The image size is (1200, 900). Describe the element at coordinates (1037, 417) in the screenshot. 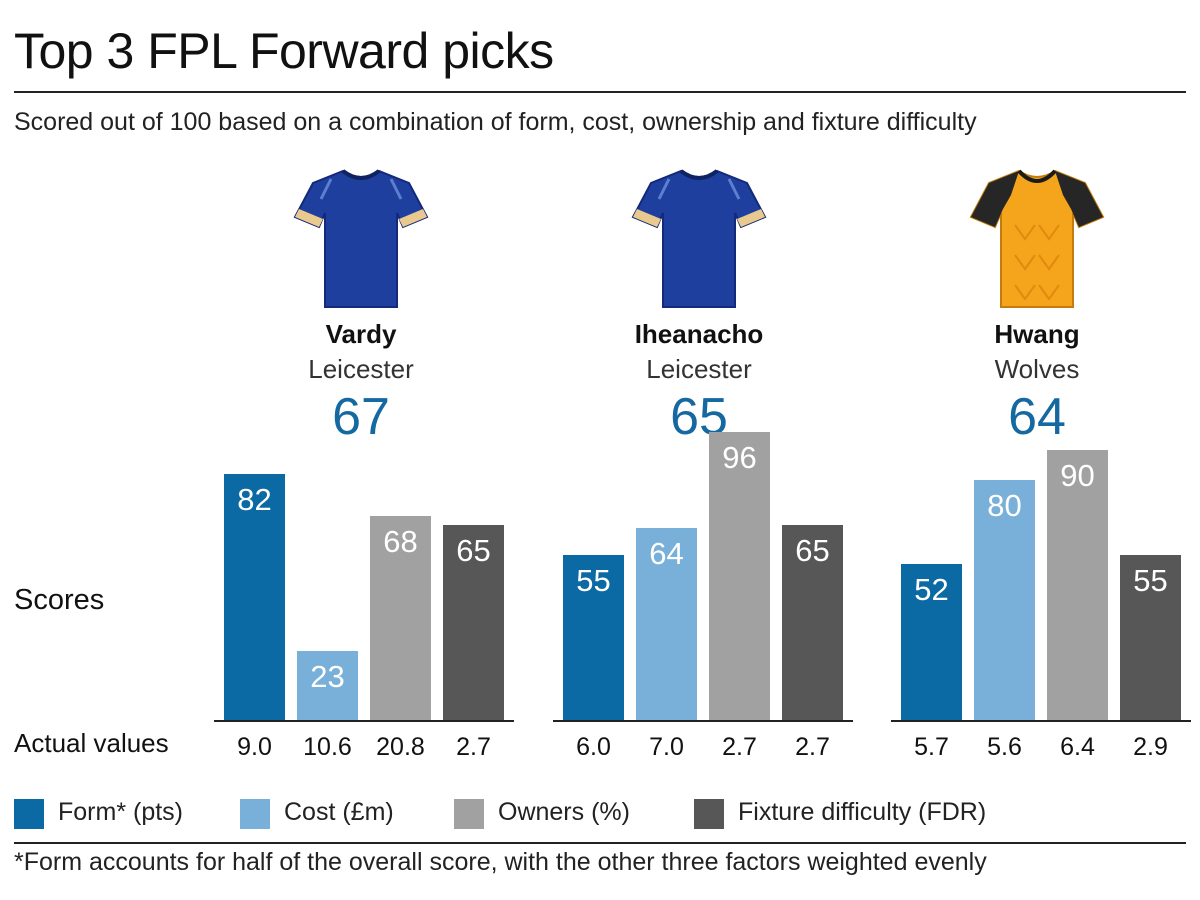

I see `player-score: 64` at that location.